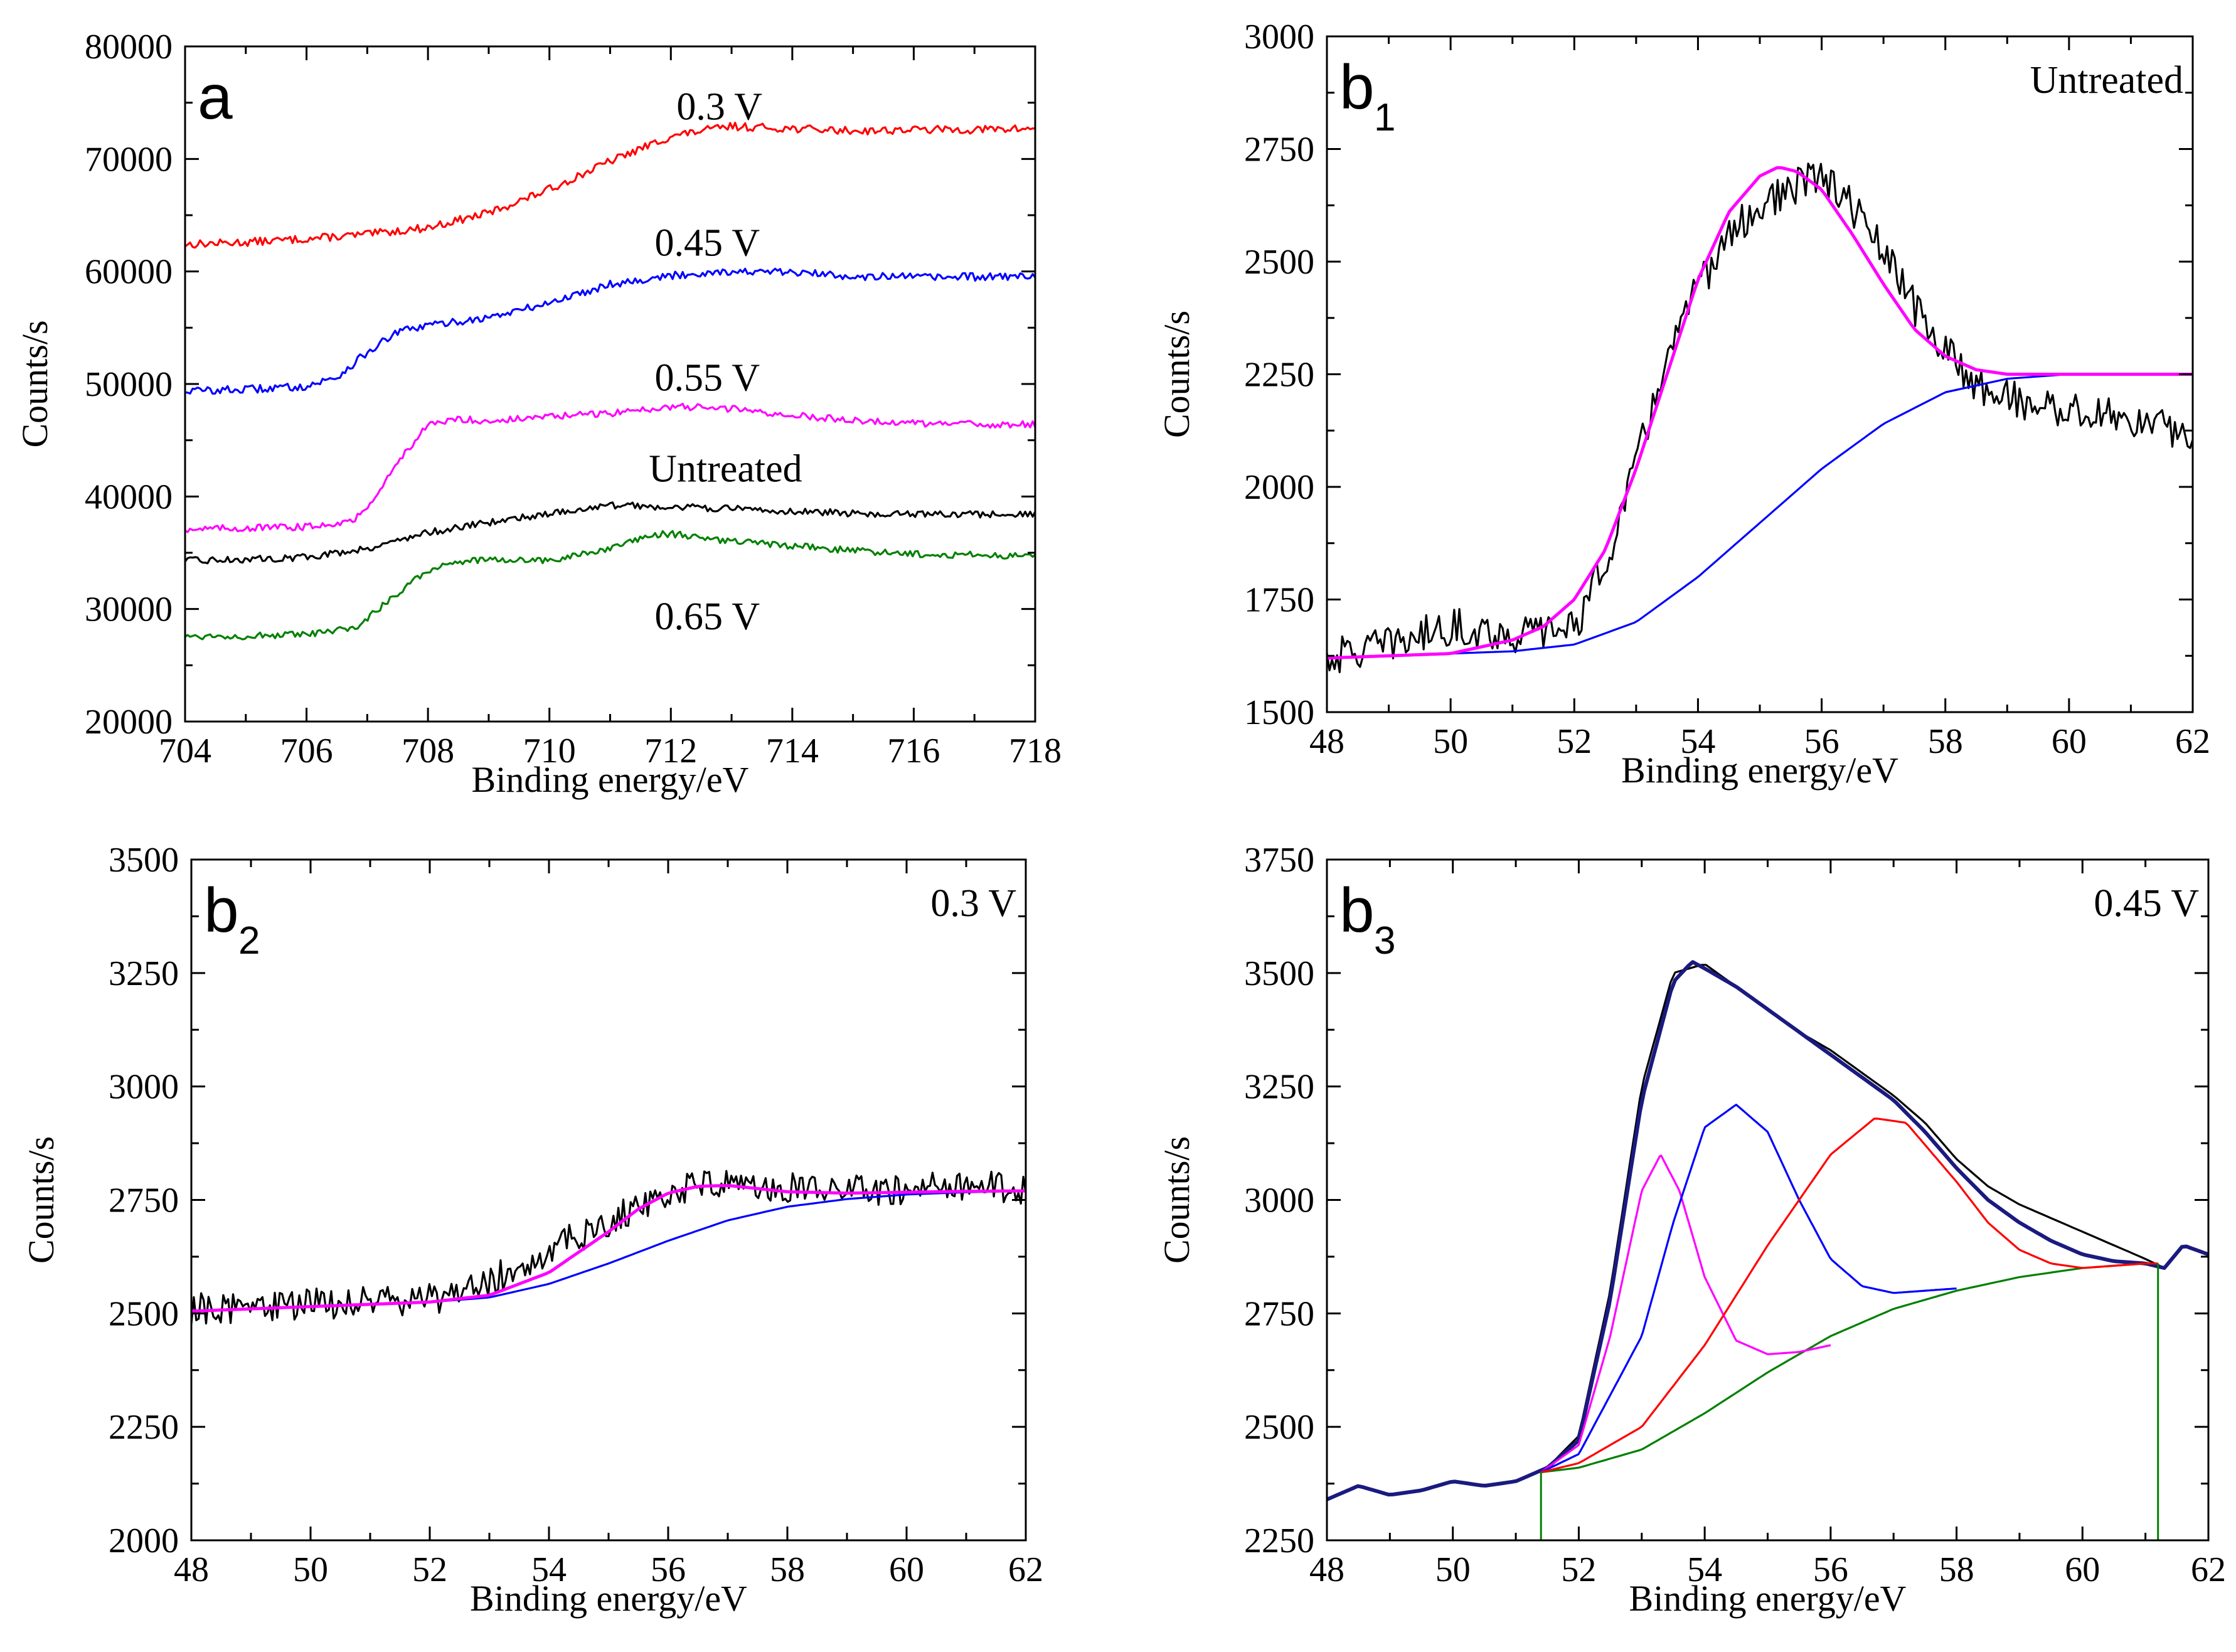 The width and height of the screenshot is (2236, 1652). What do you see at coordinates (610, 331) in the screenshot?
I see `series-0-45-v-line` at bounding box center [610, 331].